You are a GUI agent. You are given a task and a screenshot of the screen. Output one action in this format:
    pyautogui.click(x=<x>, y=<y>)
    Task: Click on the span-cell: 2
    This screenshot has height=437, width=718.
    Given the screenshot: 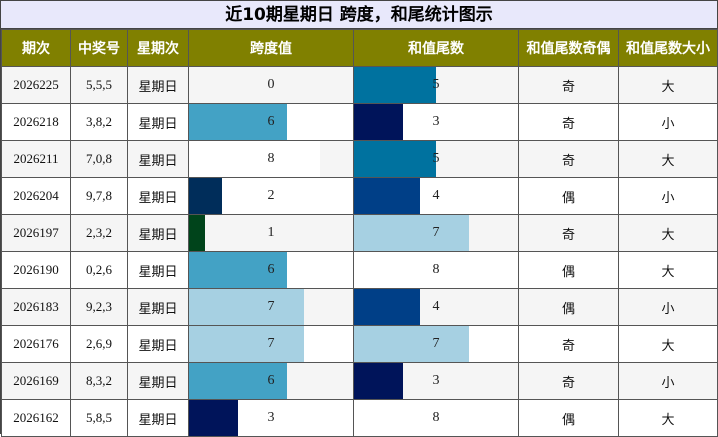 What is the action you would take?
    pyautogui.click(x=271, y=196)
    